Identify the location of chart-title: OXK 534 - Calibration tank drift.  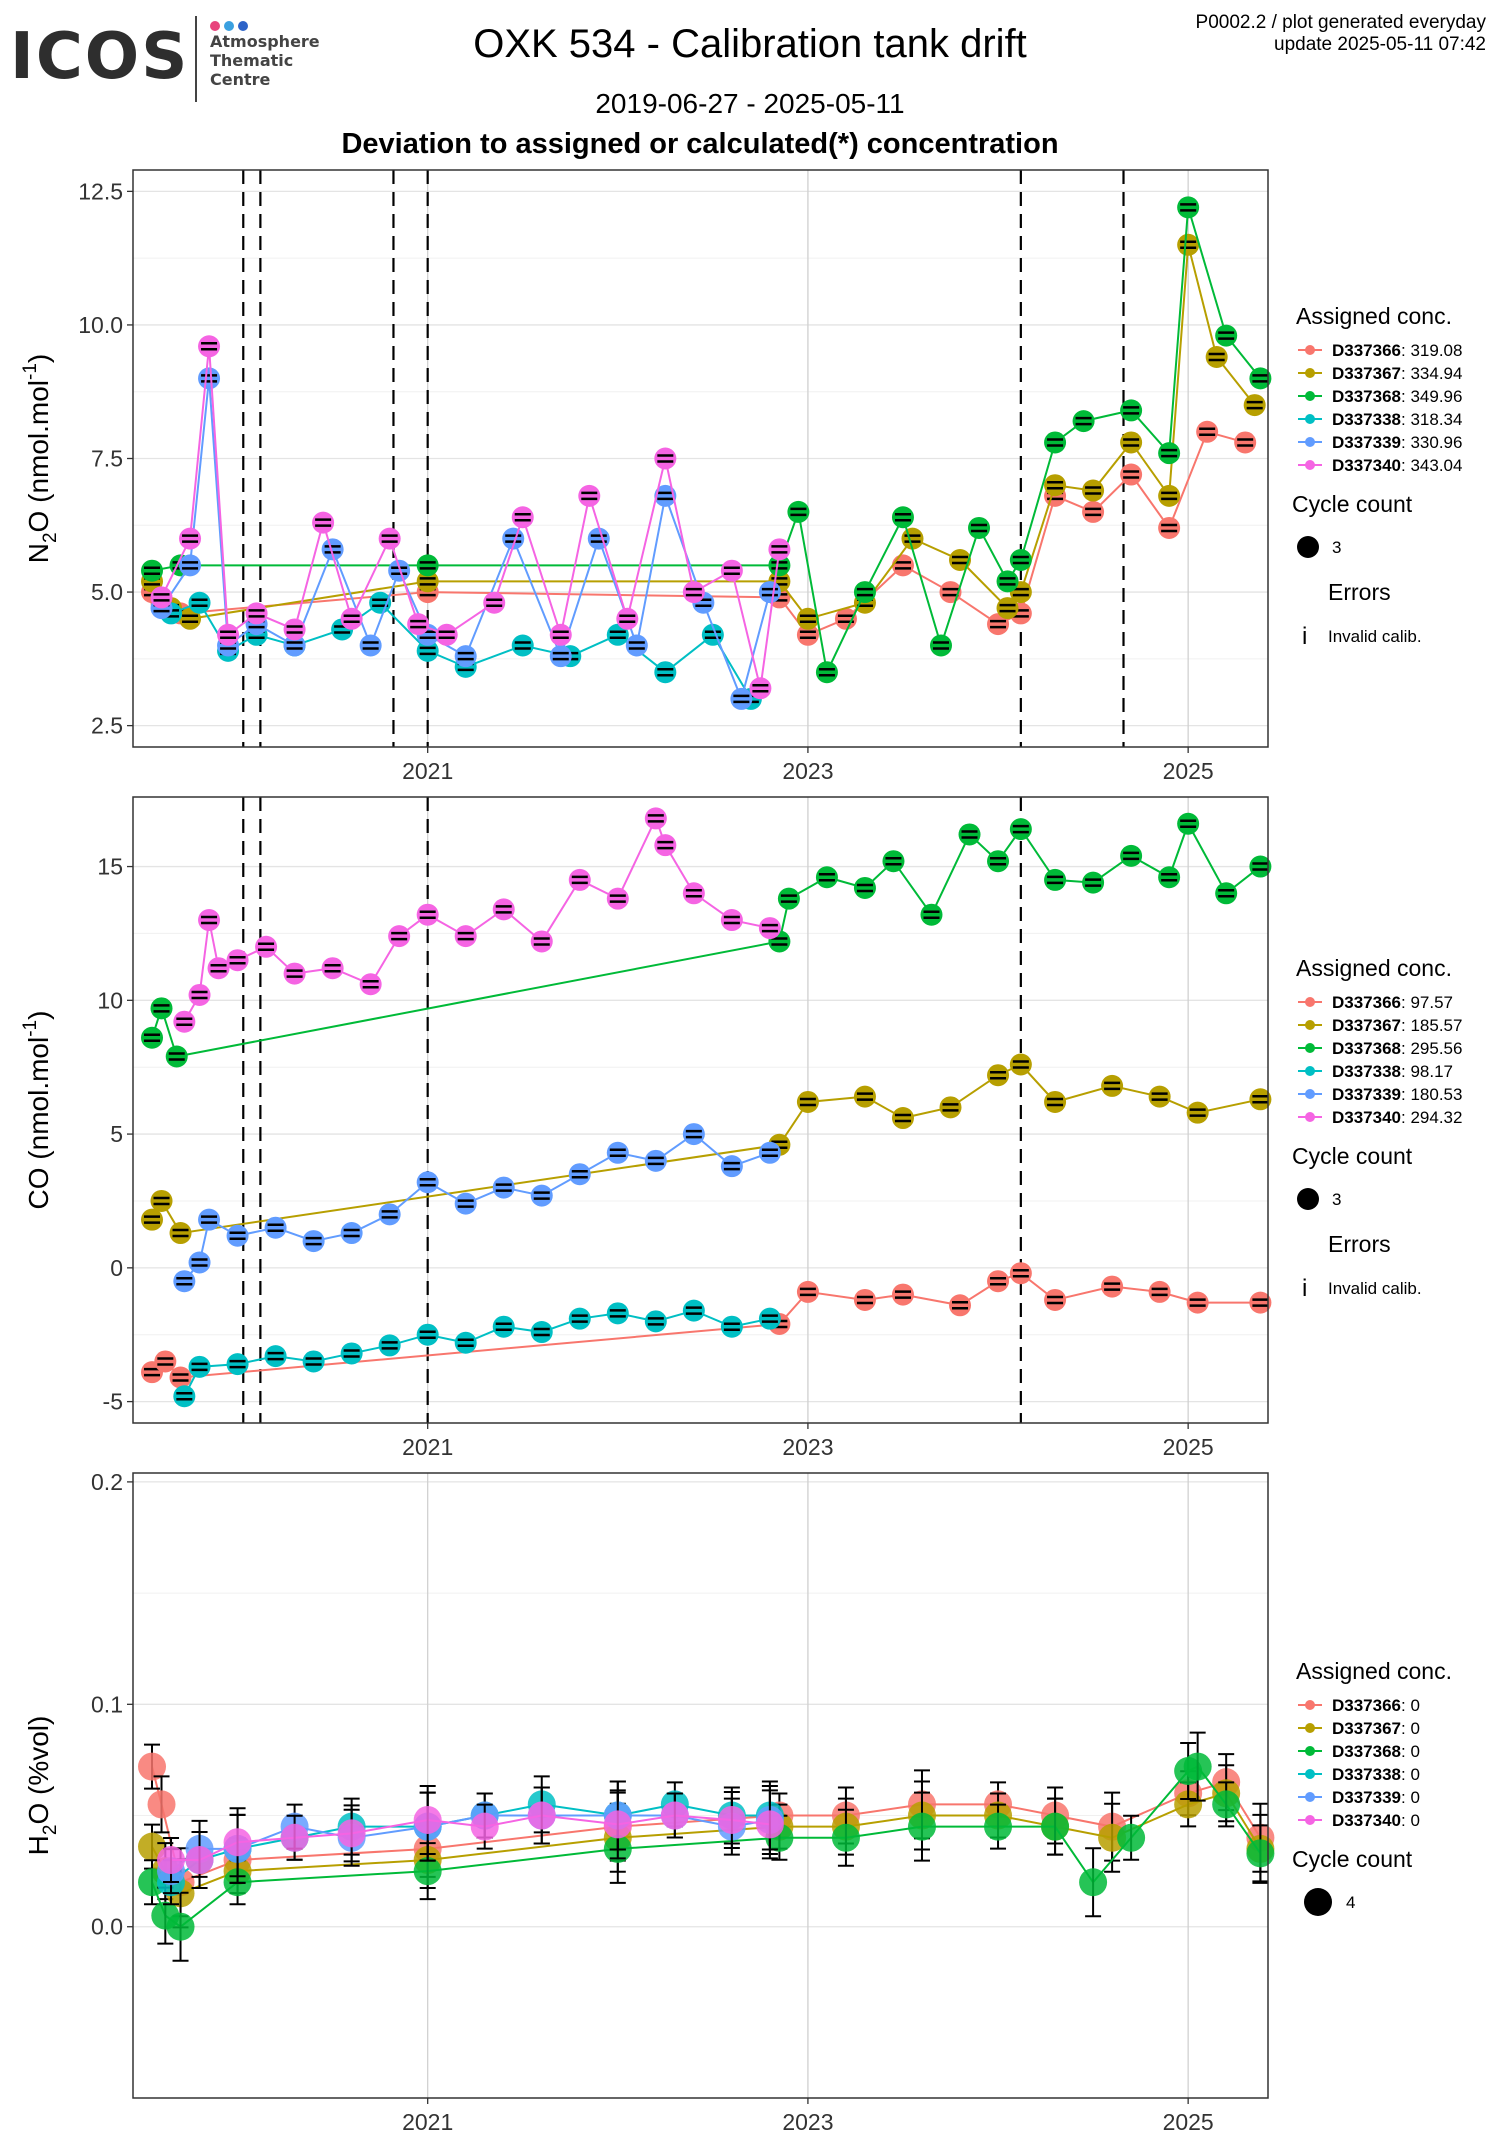
(750, 44).